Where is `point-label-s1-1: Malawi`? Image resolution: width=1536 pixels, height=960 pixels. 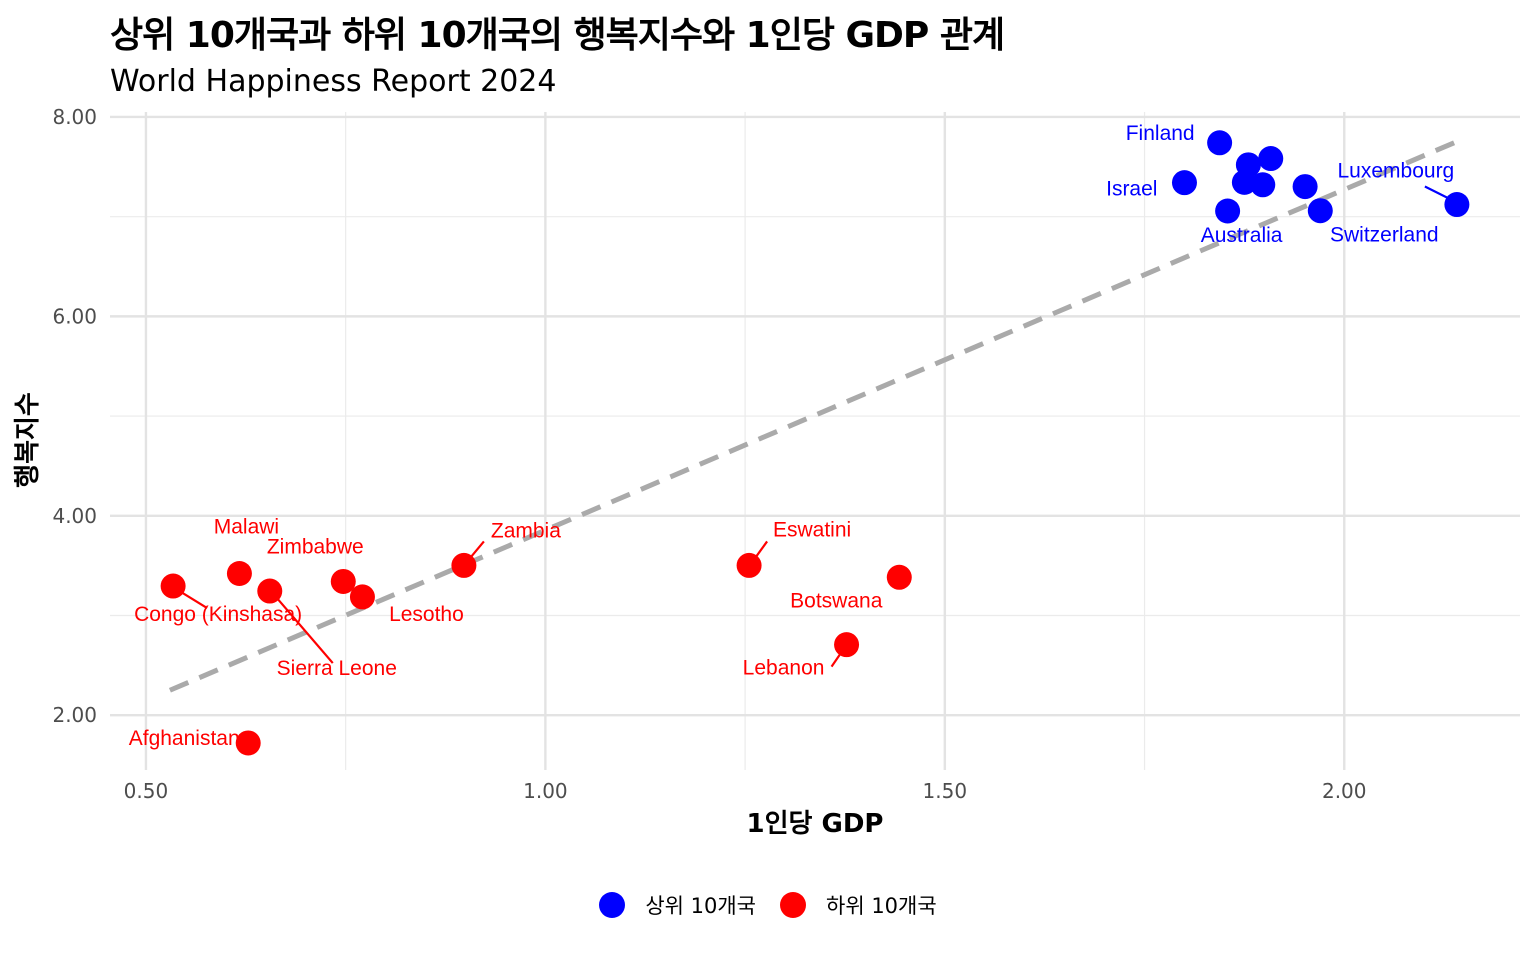
point-label-s1-1: Malawi is located at coordinates (246, 526).